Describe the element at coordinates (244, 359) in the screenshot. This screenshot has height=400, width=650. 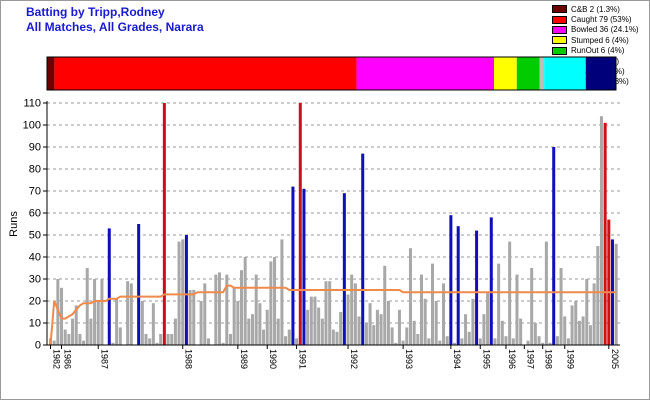
I see `x-tick-label: 1989` at that location.